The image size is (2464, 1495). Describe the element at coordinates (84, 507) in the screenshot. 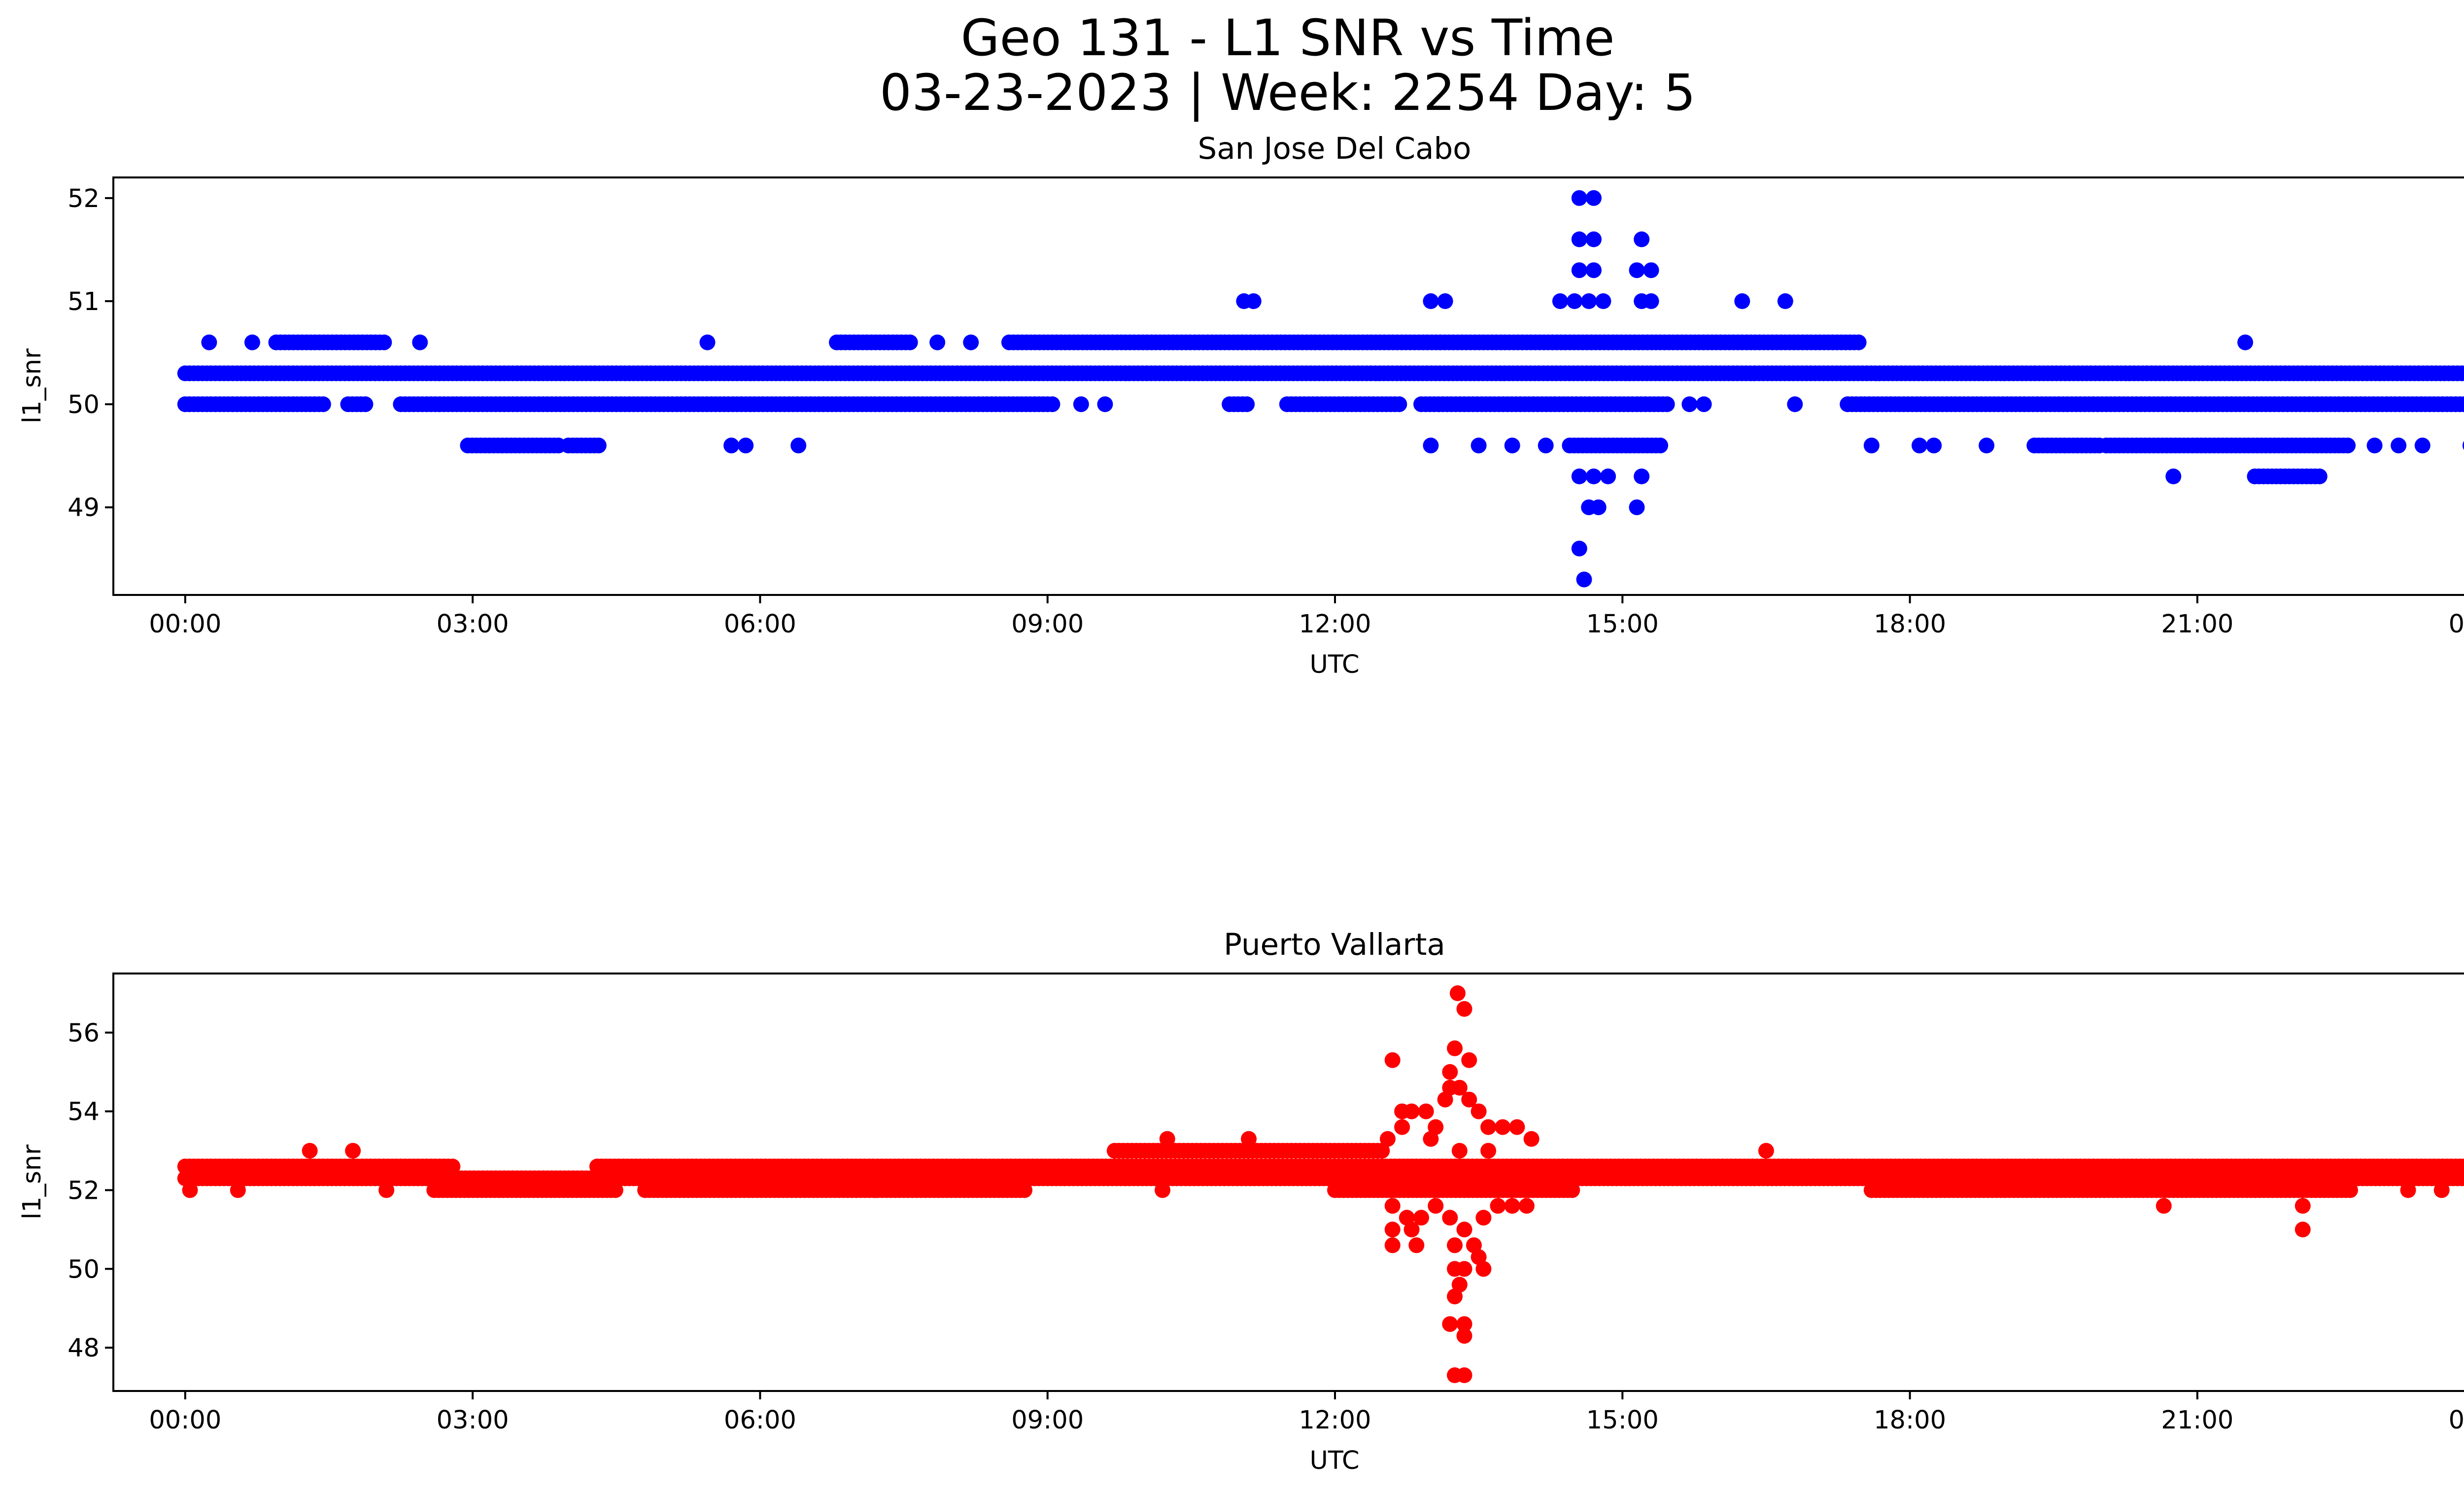

I see `y-tick-label: 49` at that location.